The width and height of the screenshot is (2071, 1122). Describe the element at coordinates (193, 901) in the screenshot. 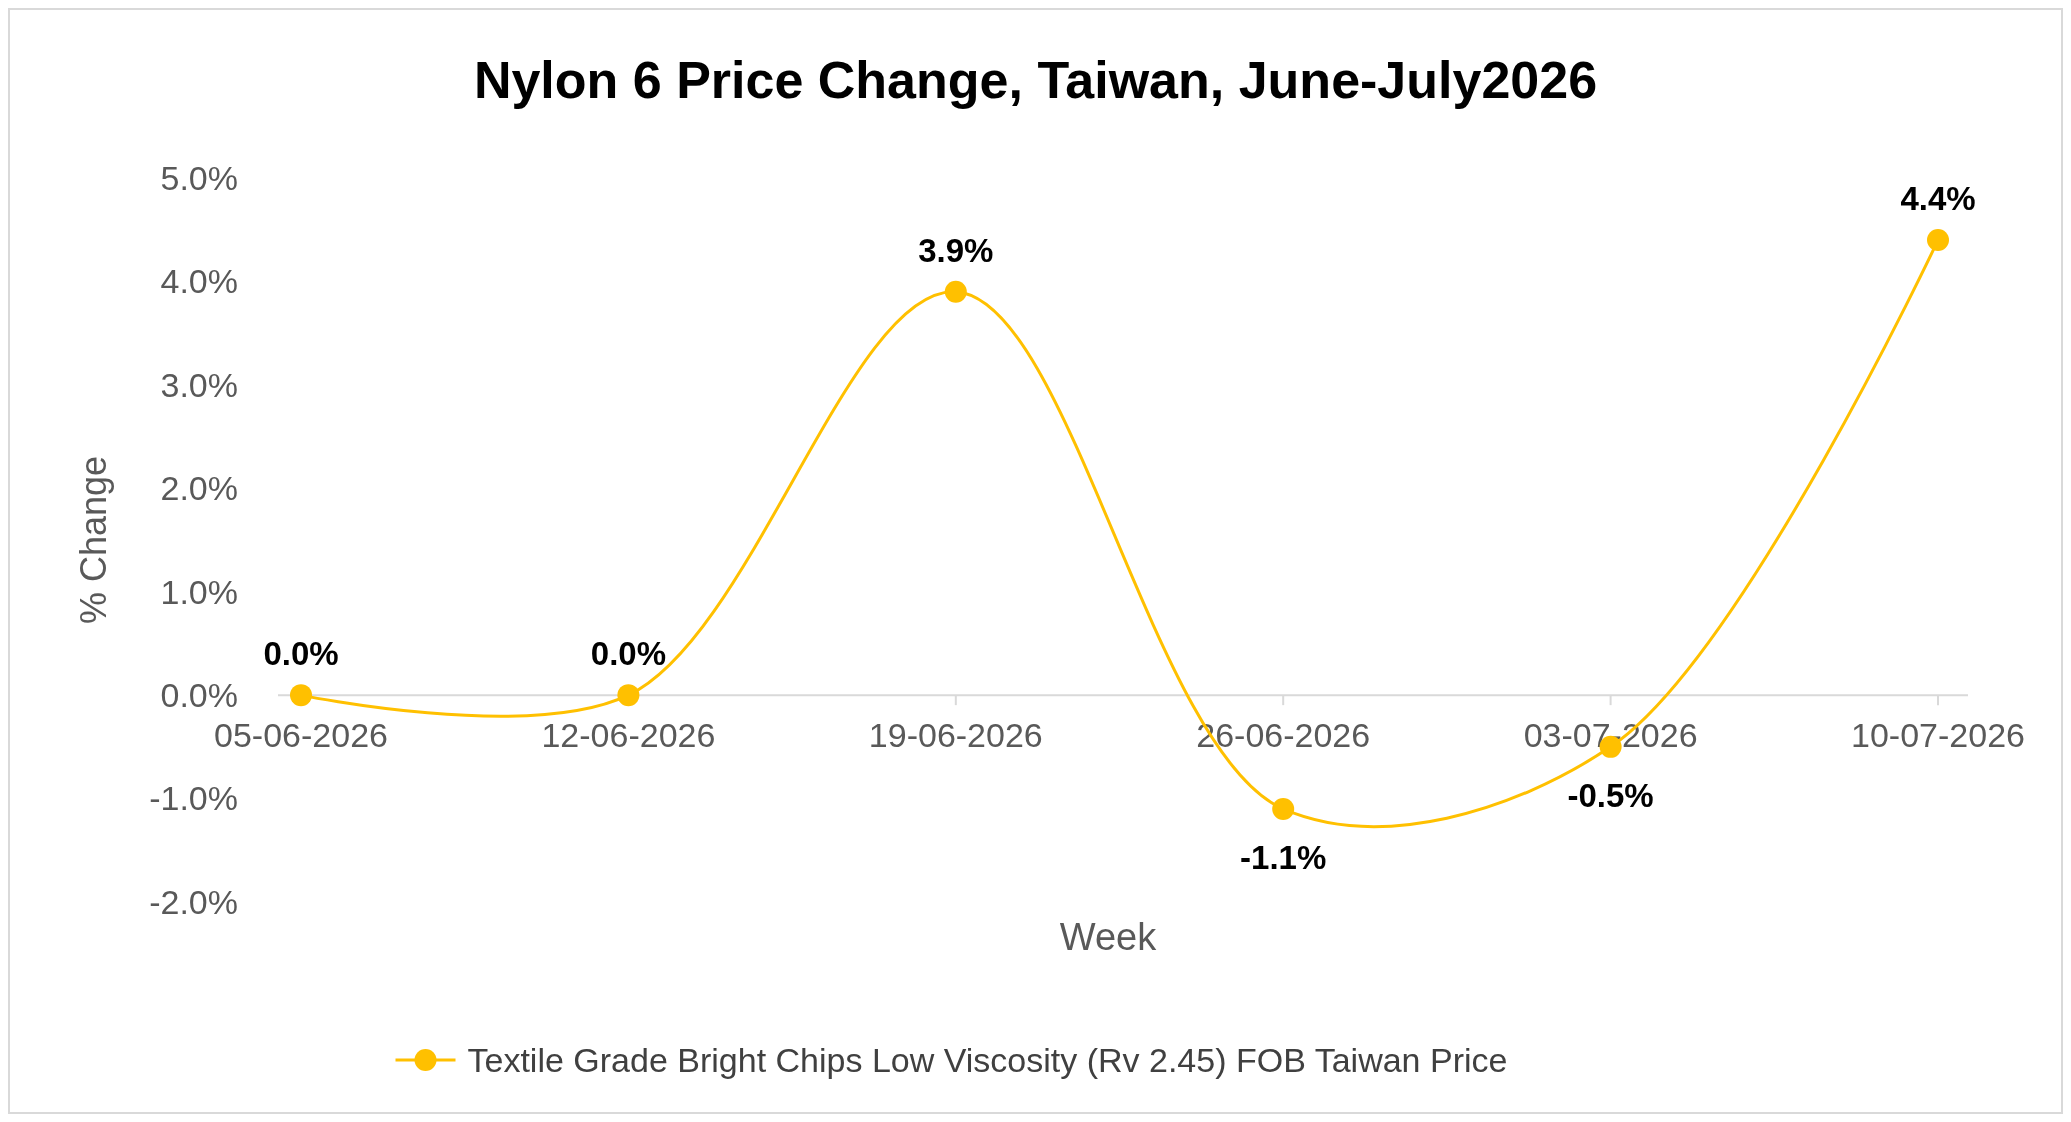

I see `y-tick-label: -2.0%` at that location.